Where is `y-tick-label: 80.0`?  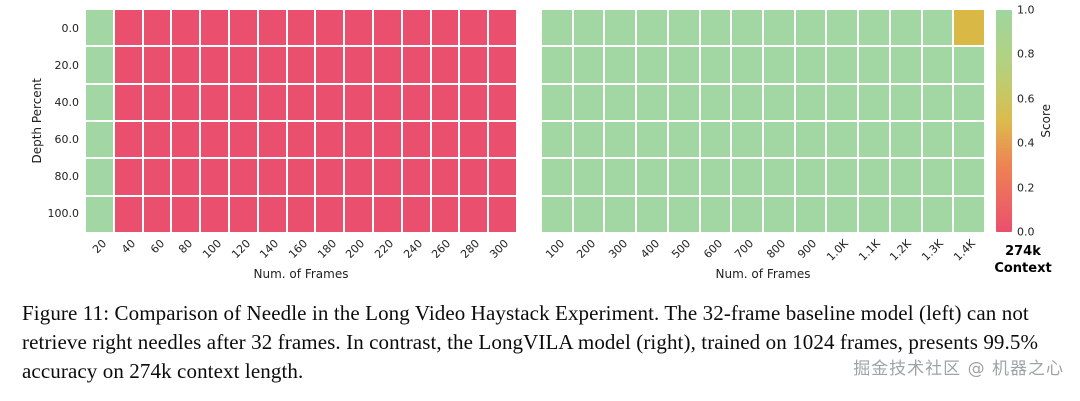
y-tick-label: 80.0 is located at coordinates (67, 176).